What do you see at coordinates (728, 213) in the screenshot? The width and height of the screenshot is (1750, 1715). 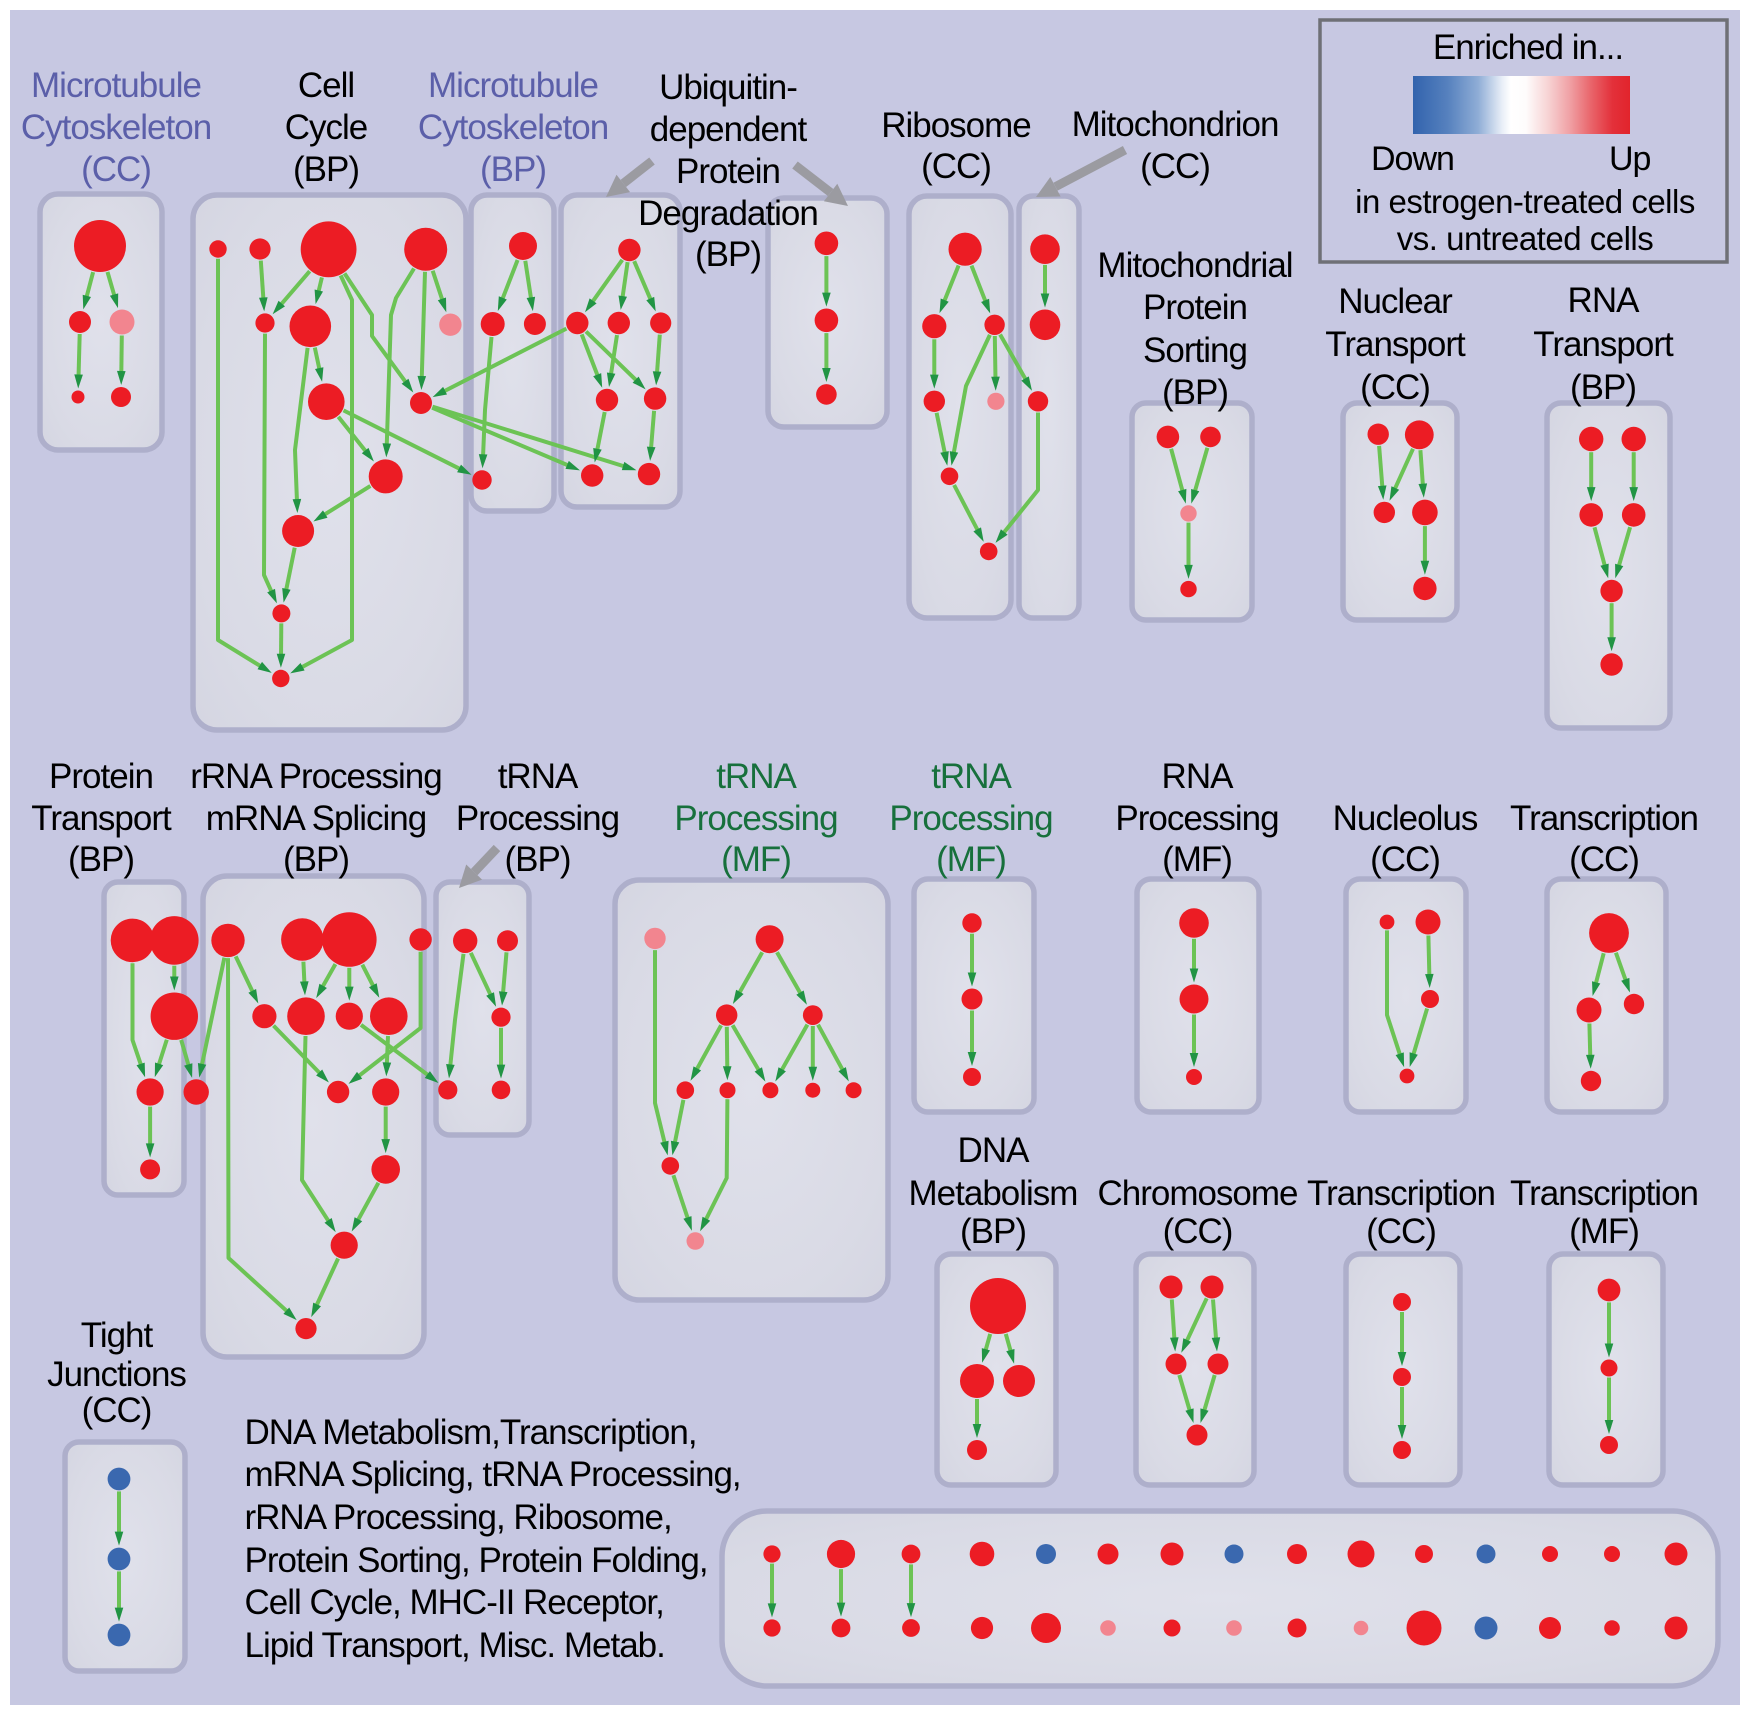 I see `svg-text: Degradation` at bounding box center [728, 213].